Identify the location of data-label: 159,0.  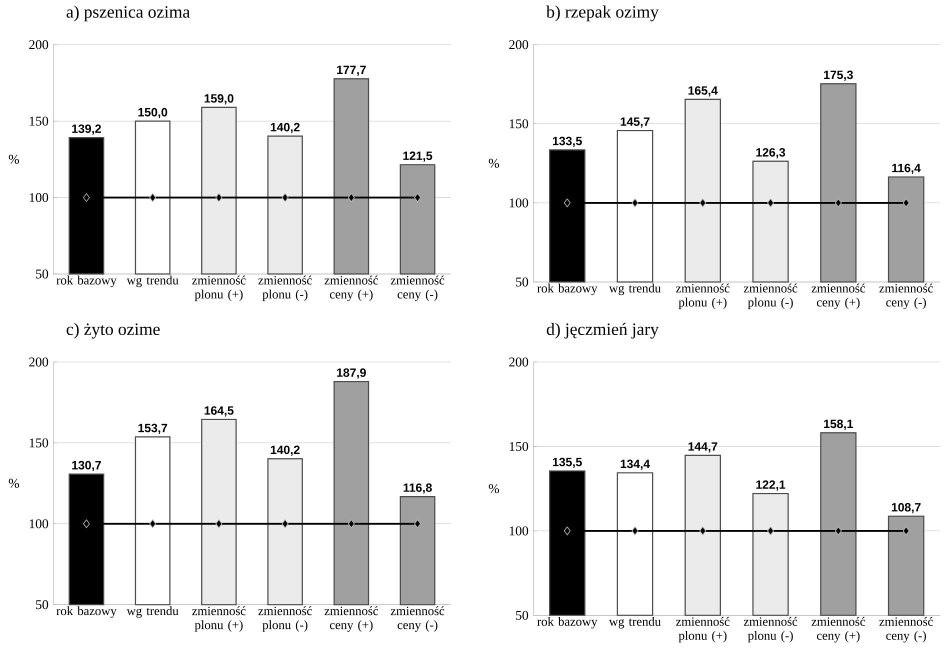
(219, 99).